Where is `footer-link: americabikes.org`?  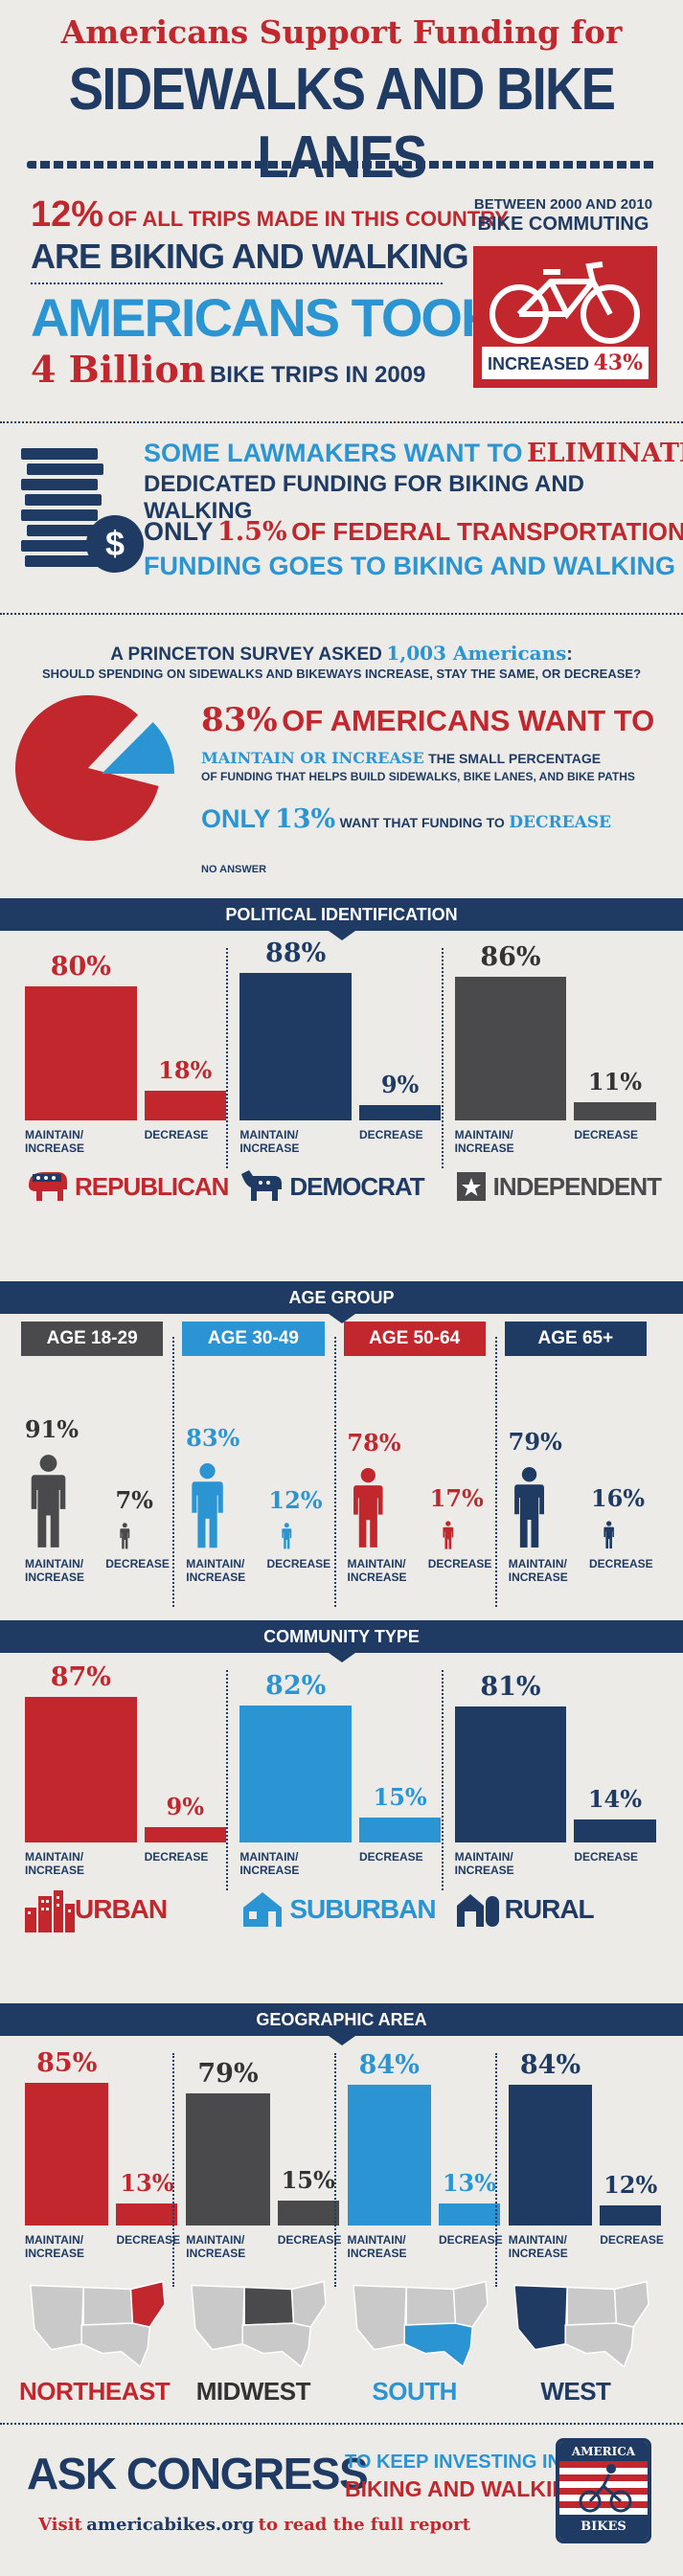
footer-link: americabikes.org is located at coordinates (170, 2525).